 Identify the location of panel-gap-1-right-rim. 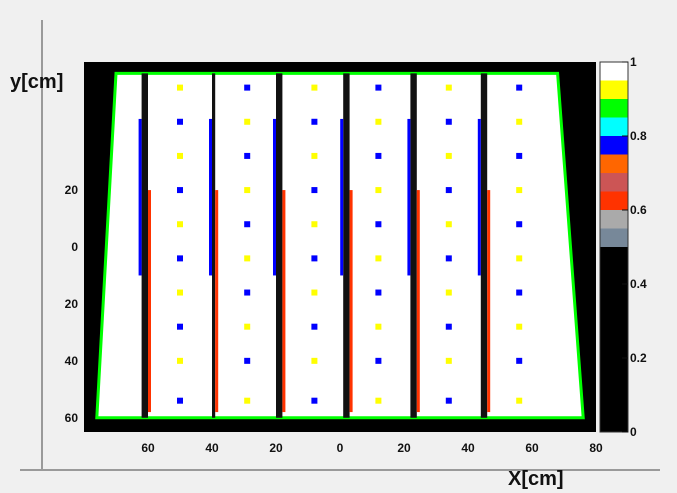
(149, 301).